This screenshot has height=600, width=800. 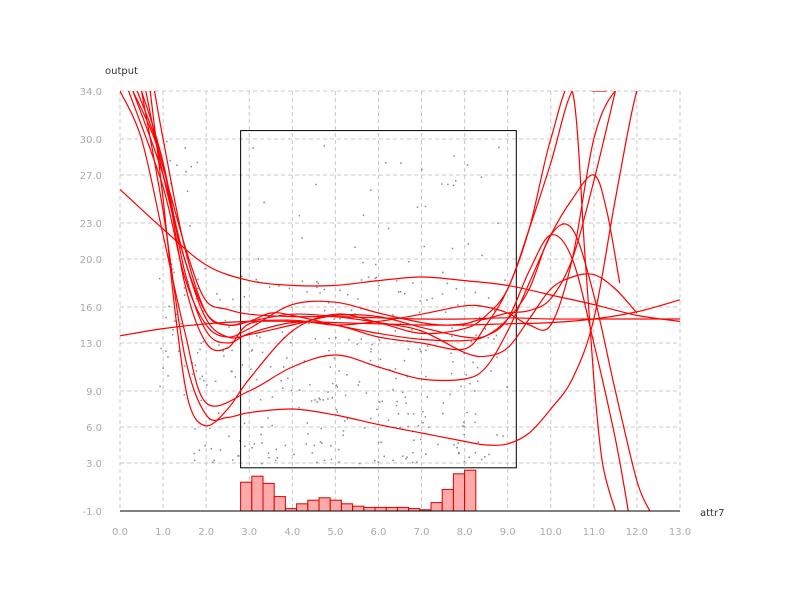 What do you see at coordinates (508, 532) in the screenshot?
I see `x-tick-label: 9.0` at bounding box center [508, 532].